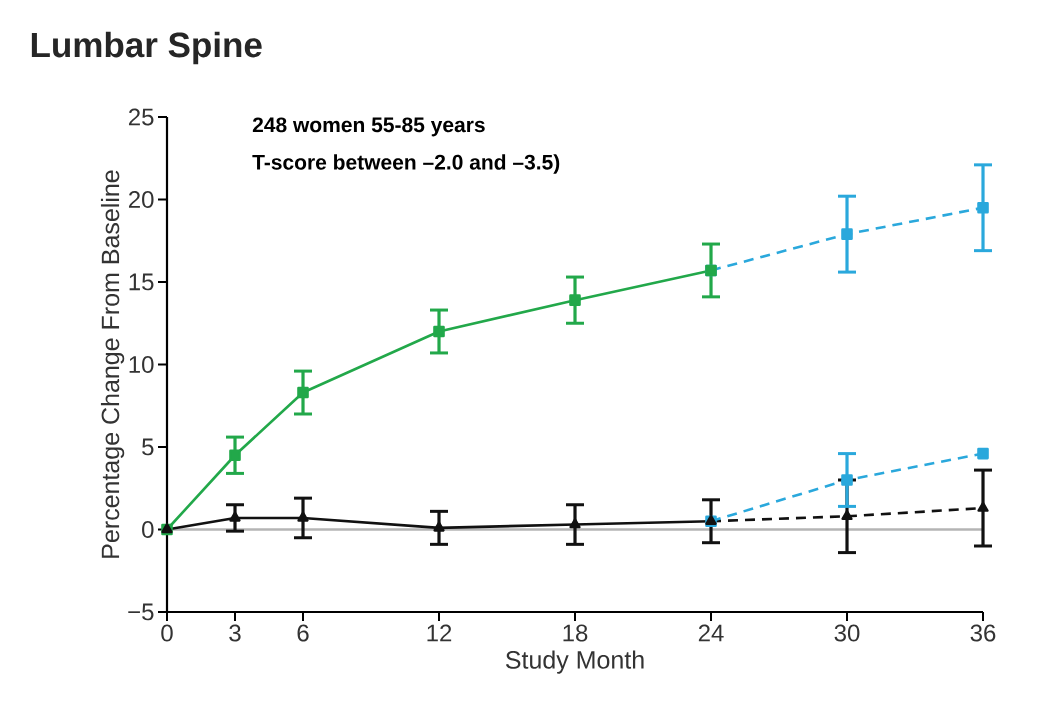 Image resolution: width=1051 pixels, height=725 pixels. I want to click on y-axis-title: Percentage Change From Baseline, so click(112, 364).